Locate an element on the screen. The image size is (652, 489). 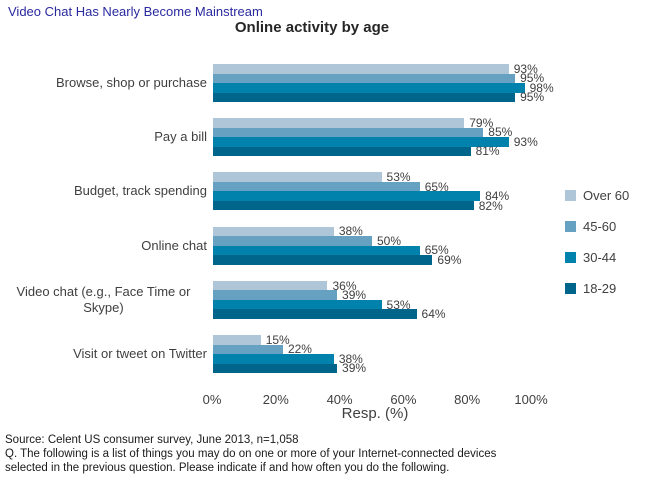
value-label: 85% is located at coordinates (500, 132).